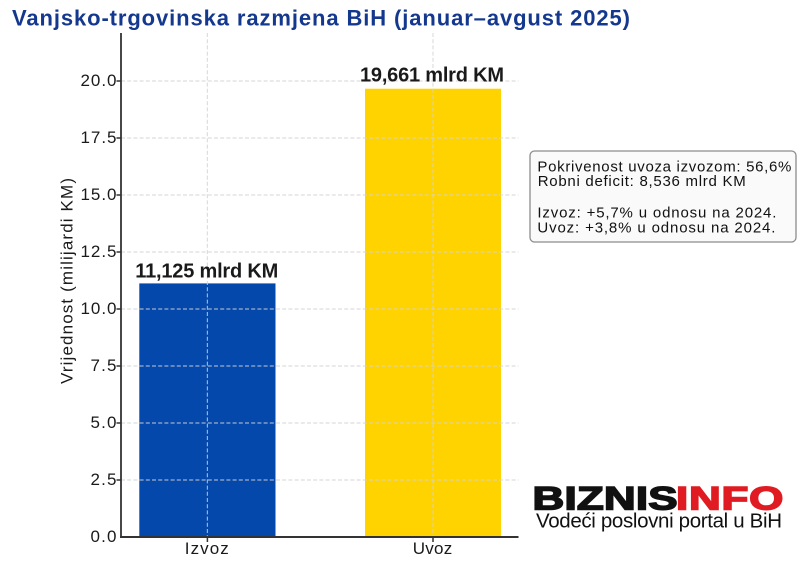 The height and width of the screenshot is (567, 808). I want to click on svg-text: 0.0, so click(104, 536).